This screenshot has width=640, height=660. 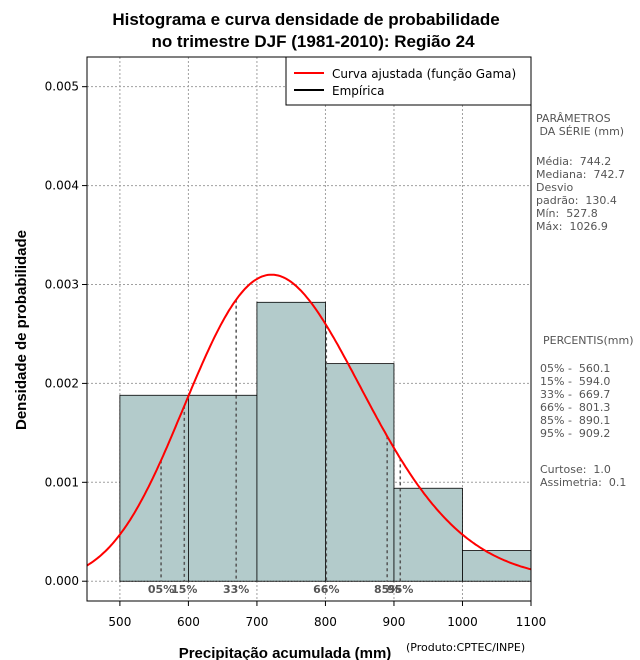 I want to click on chart-title-line2: no trimestre DJF (1981-2010): Região 24, so click(x=313, y=41).